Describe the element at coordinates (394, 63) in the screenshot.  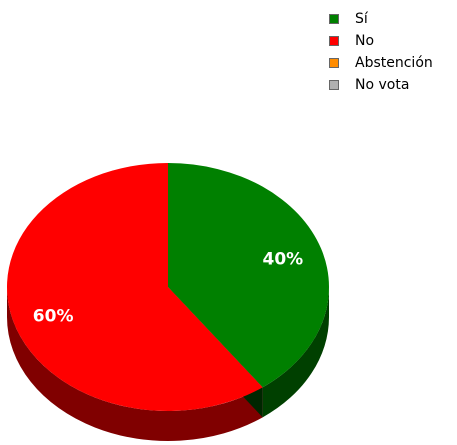
I see `legend-label-abstencion: Abstención` at that location.